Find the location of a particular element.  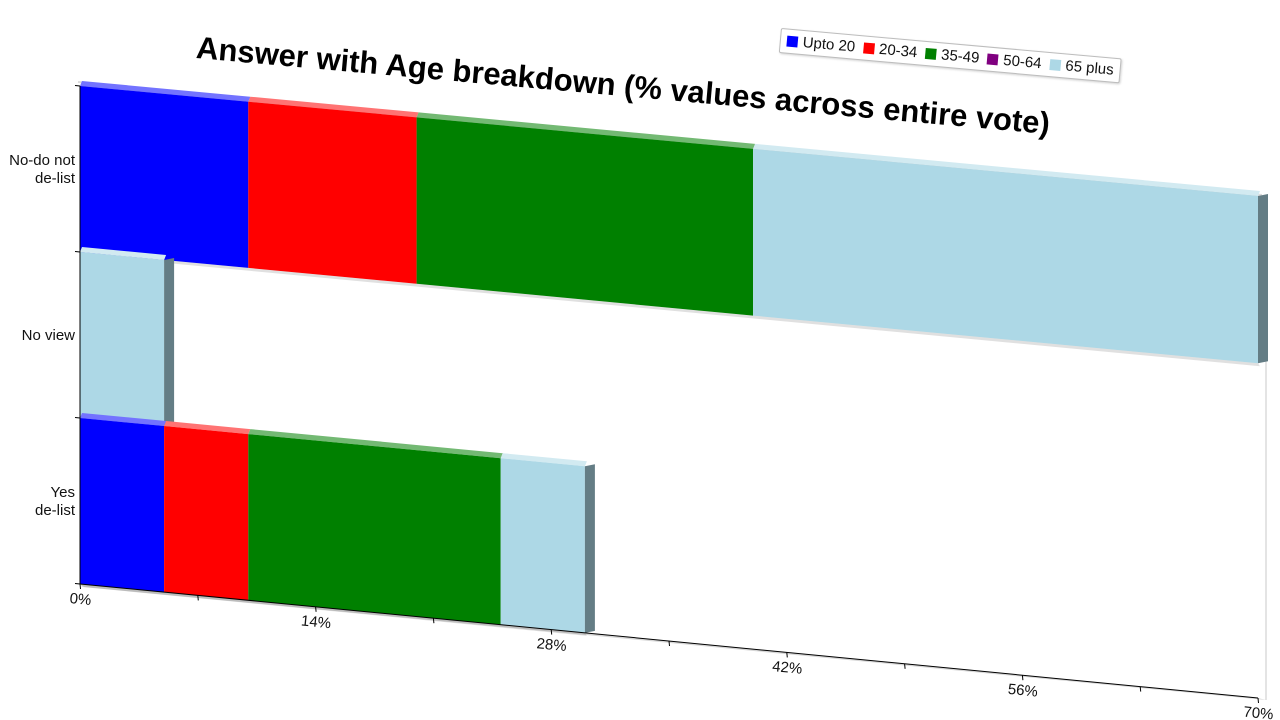

x-tick-label: 28% is located at coordinates (552, 645).